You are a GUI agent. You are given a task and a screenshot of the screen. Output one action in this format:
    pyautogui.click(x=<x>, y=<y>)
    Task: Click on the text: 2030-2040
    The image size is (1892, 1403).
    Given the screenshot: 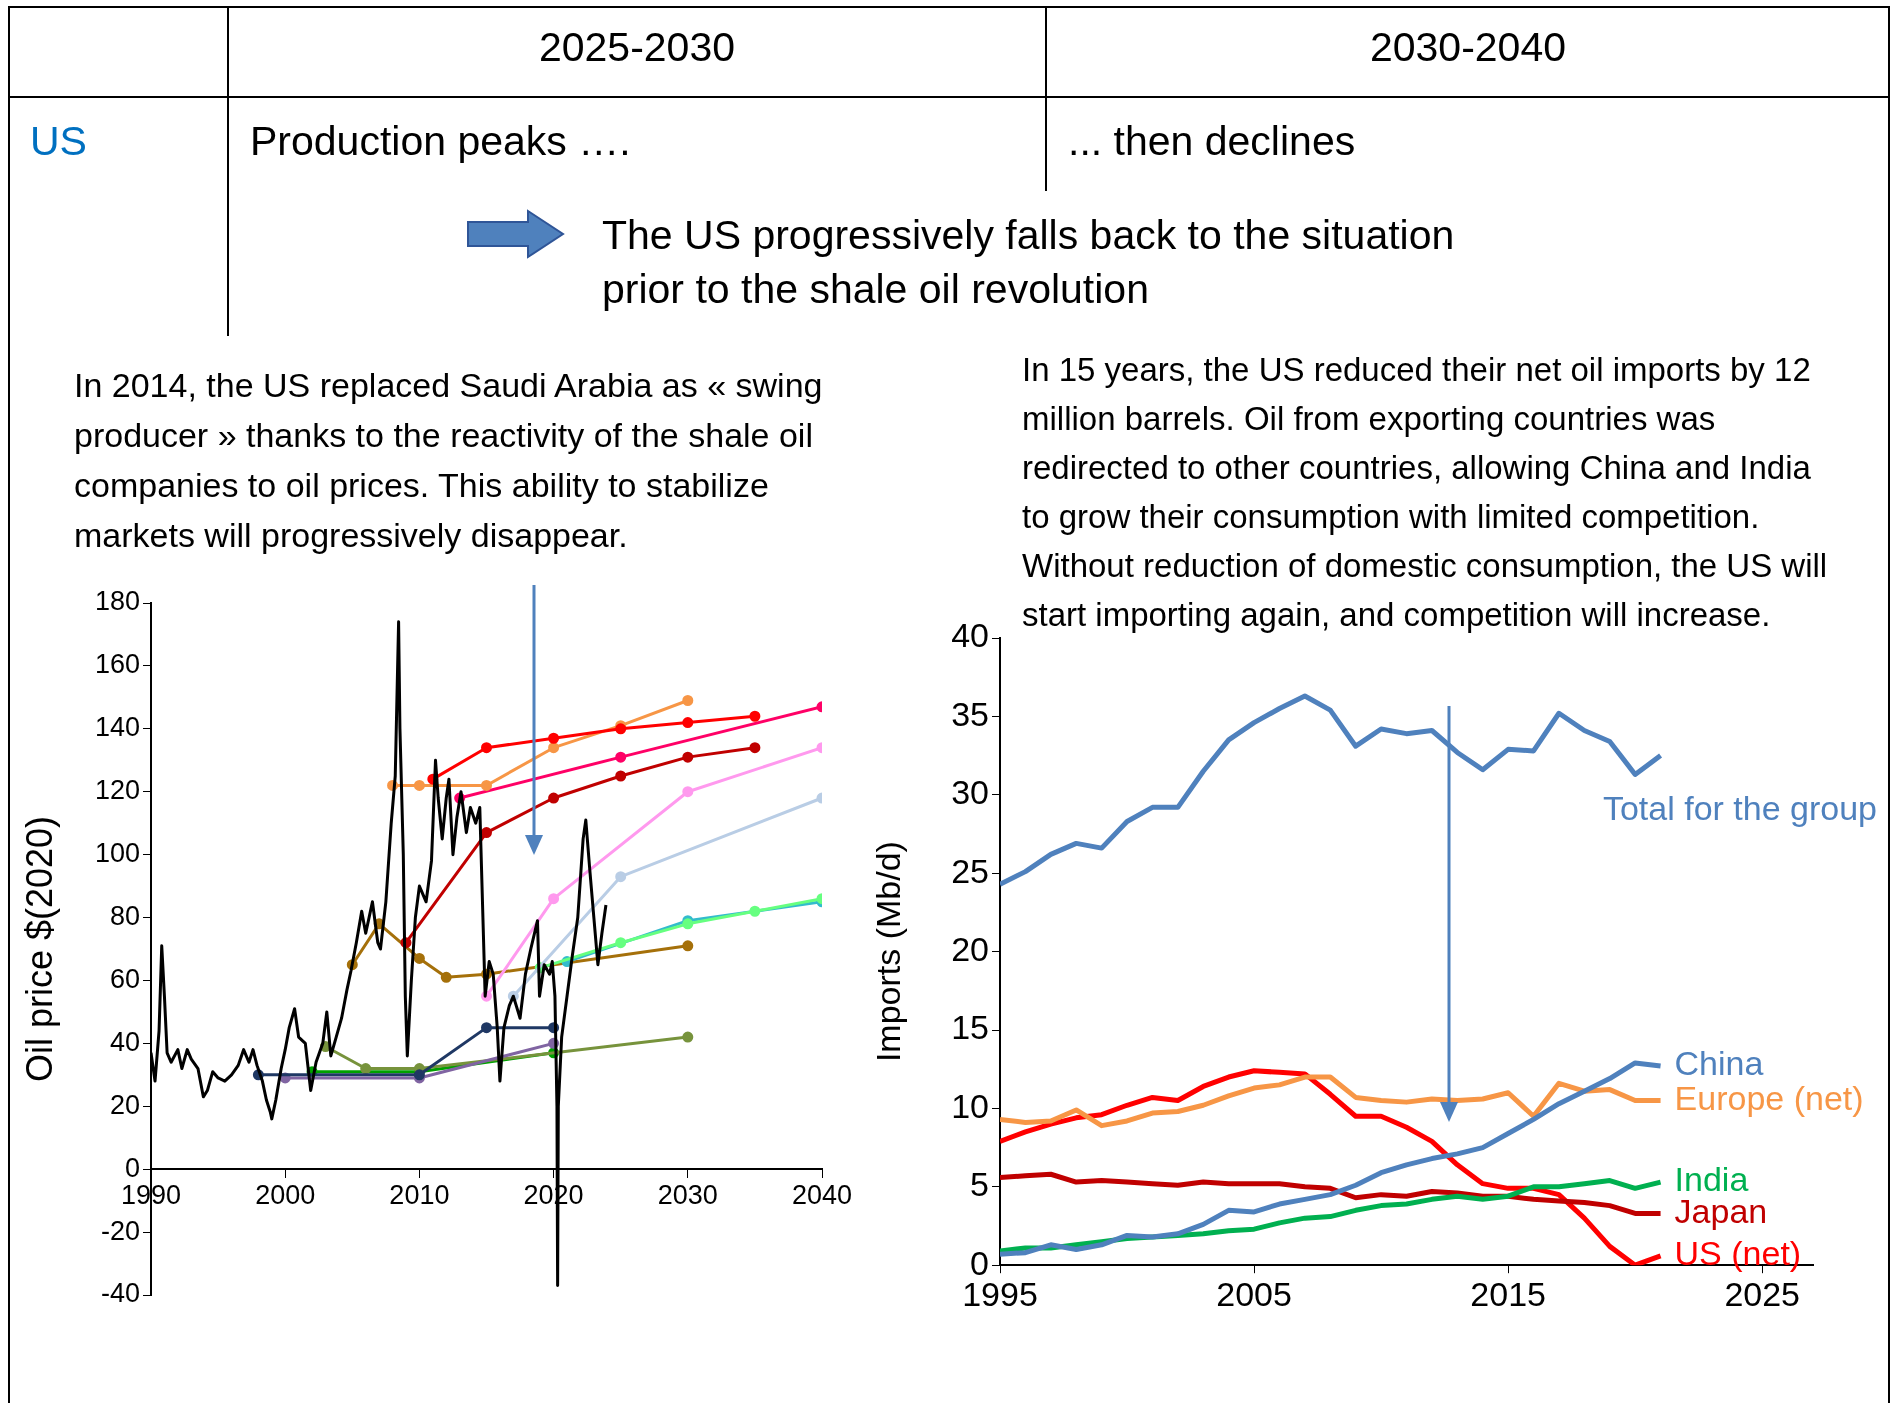 What is the action you would take?
    pyautogui.click(x=1468, y=47)
    